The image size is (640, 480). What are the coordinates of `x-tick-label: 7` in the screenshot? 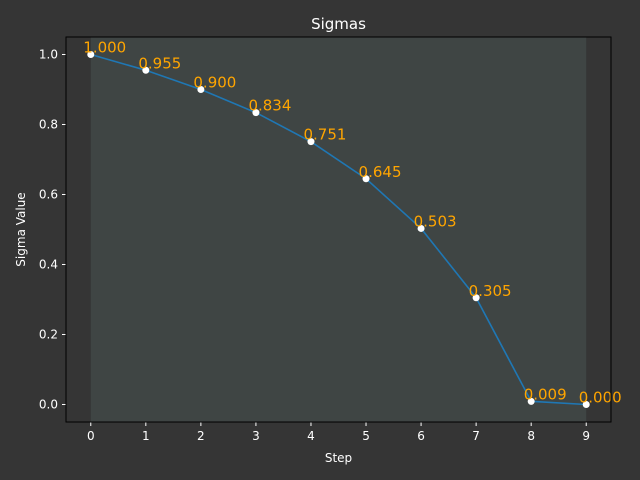 It's located at (476, 436).